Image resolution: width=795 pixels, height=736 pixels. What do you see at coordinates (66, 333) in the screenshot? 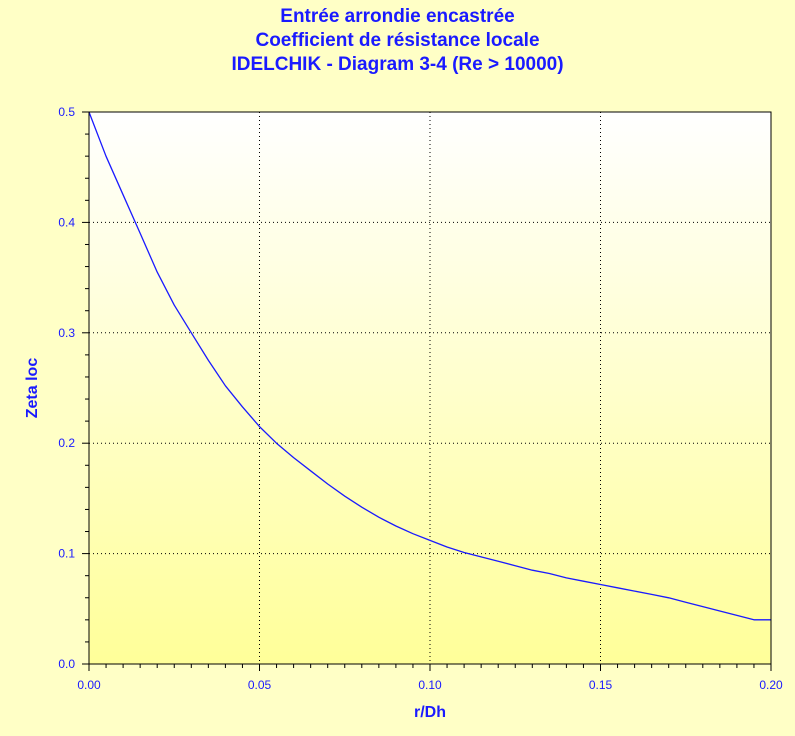
I see `y-tick-label: 0.3` at bounding box center [66, 333].